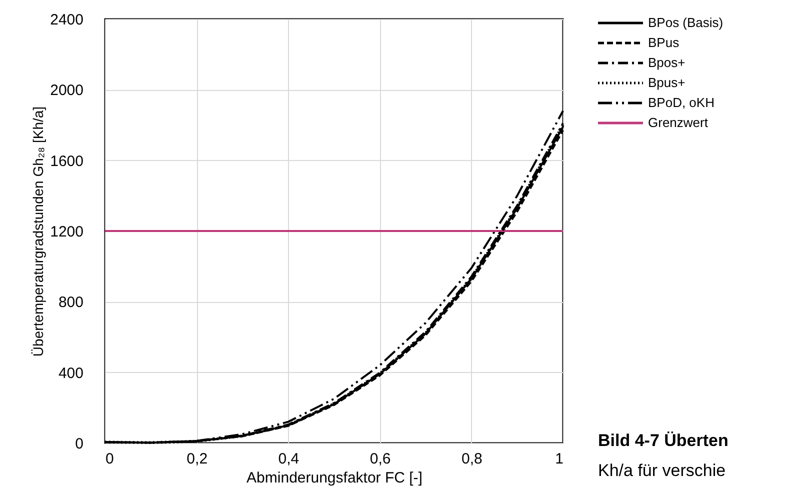  I want to click on x-tick-label: 0,8, so click(471, 459).